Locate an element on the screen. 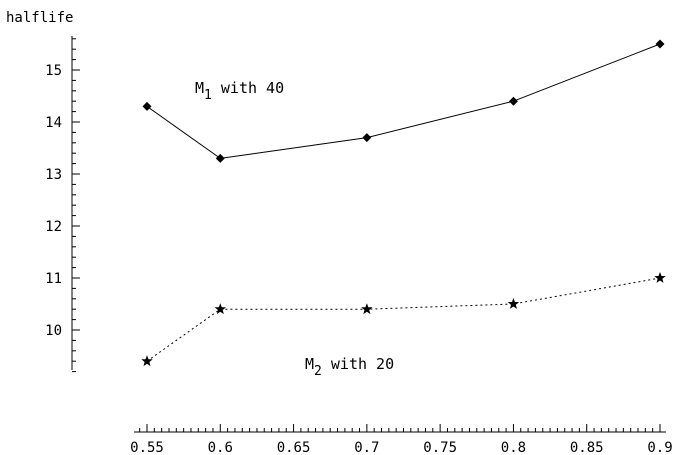 This screenshot has width=685, height=455. y-tick-label: 11 is located at coordinates (53, 279).